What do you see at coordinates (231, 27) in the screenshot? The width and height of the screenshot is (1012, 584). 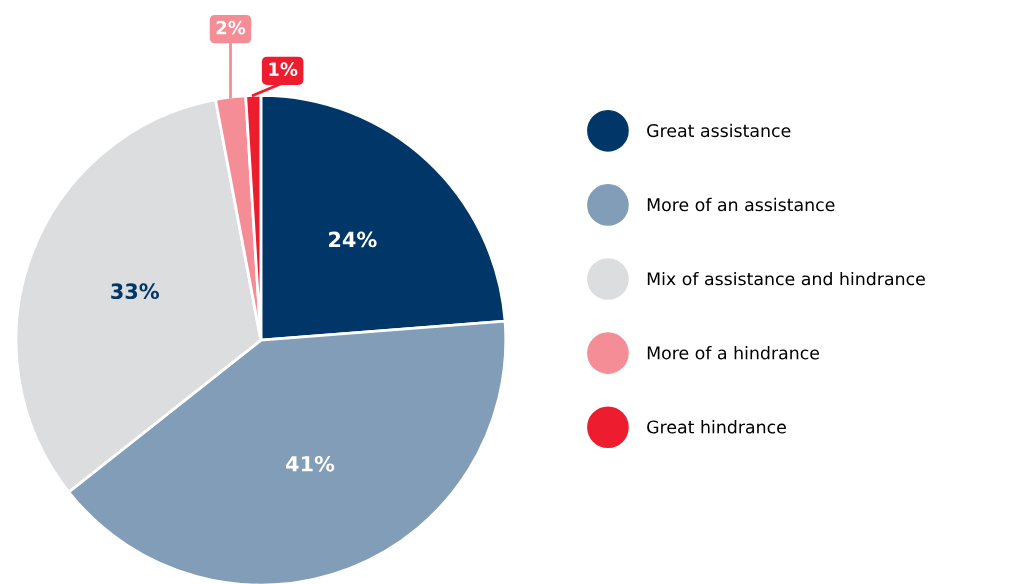 I see `data-label: 2%` at bounding box center [231, 27].